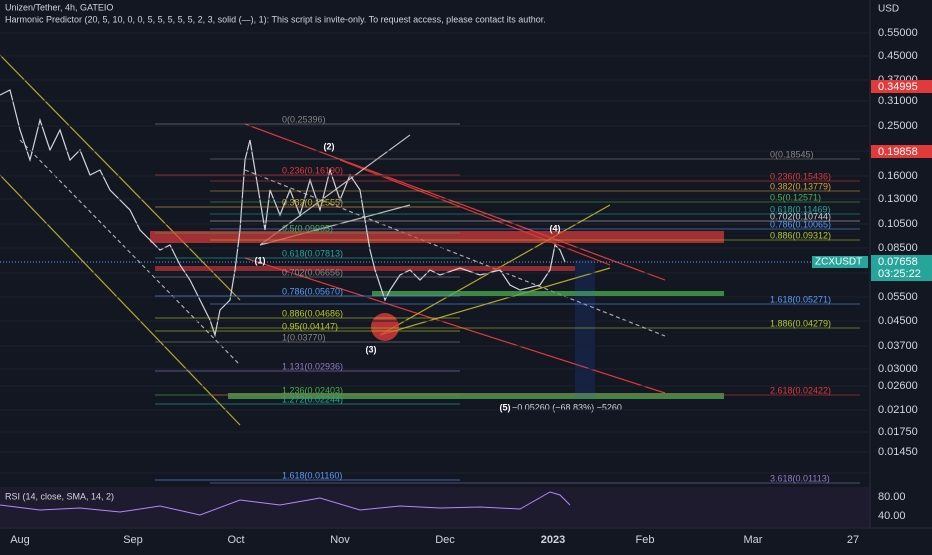 Image resolution: width=932 pixels, height=555 pixels. I want to click on fib-label: 0.618(0.07813), so click(312, 253).